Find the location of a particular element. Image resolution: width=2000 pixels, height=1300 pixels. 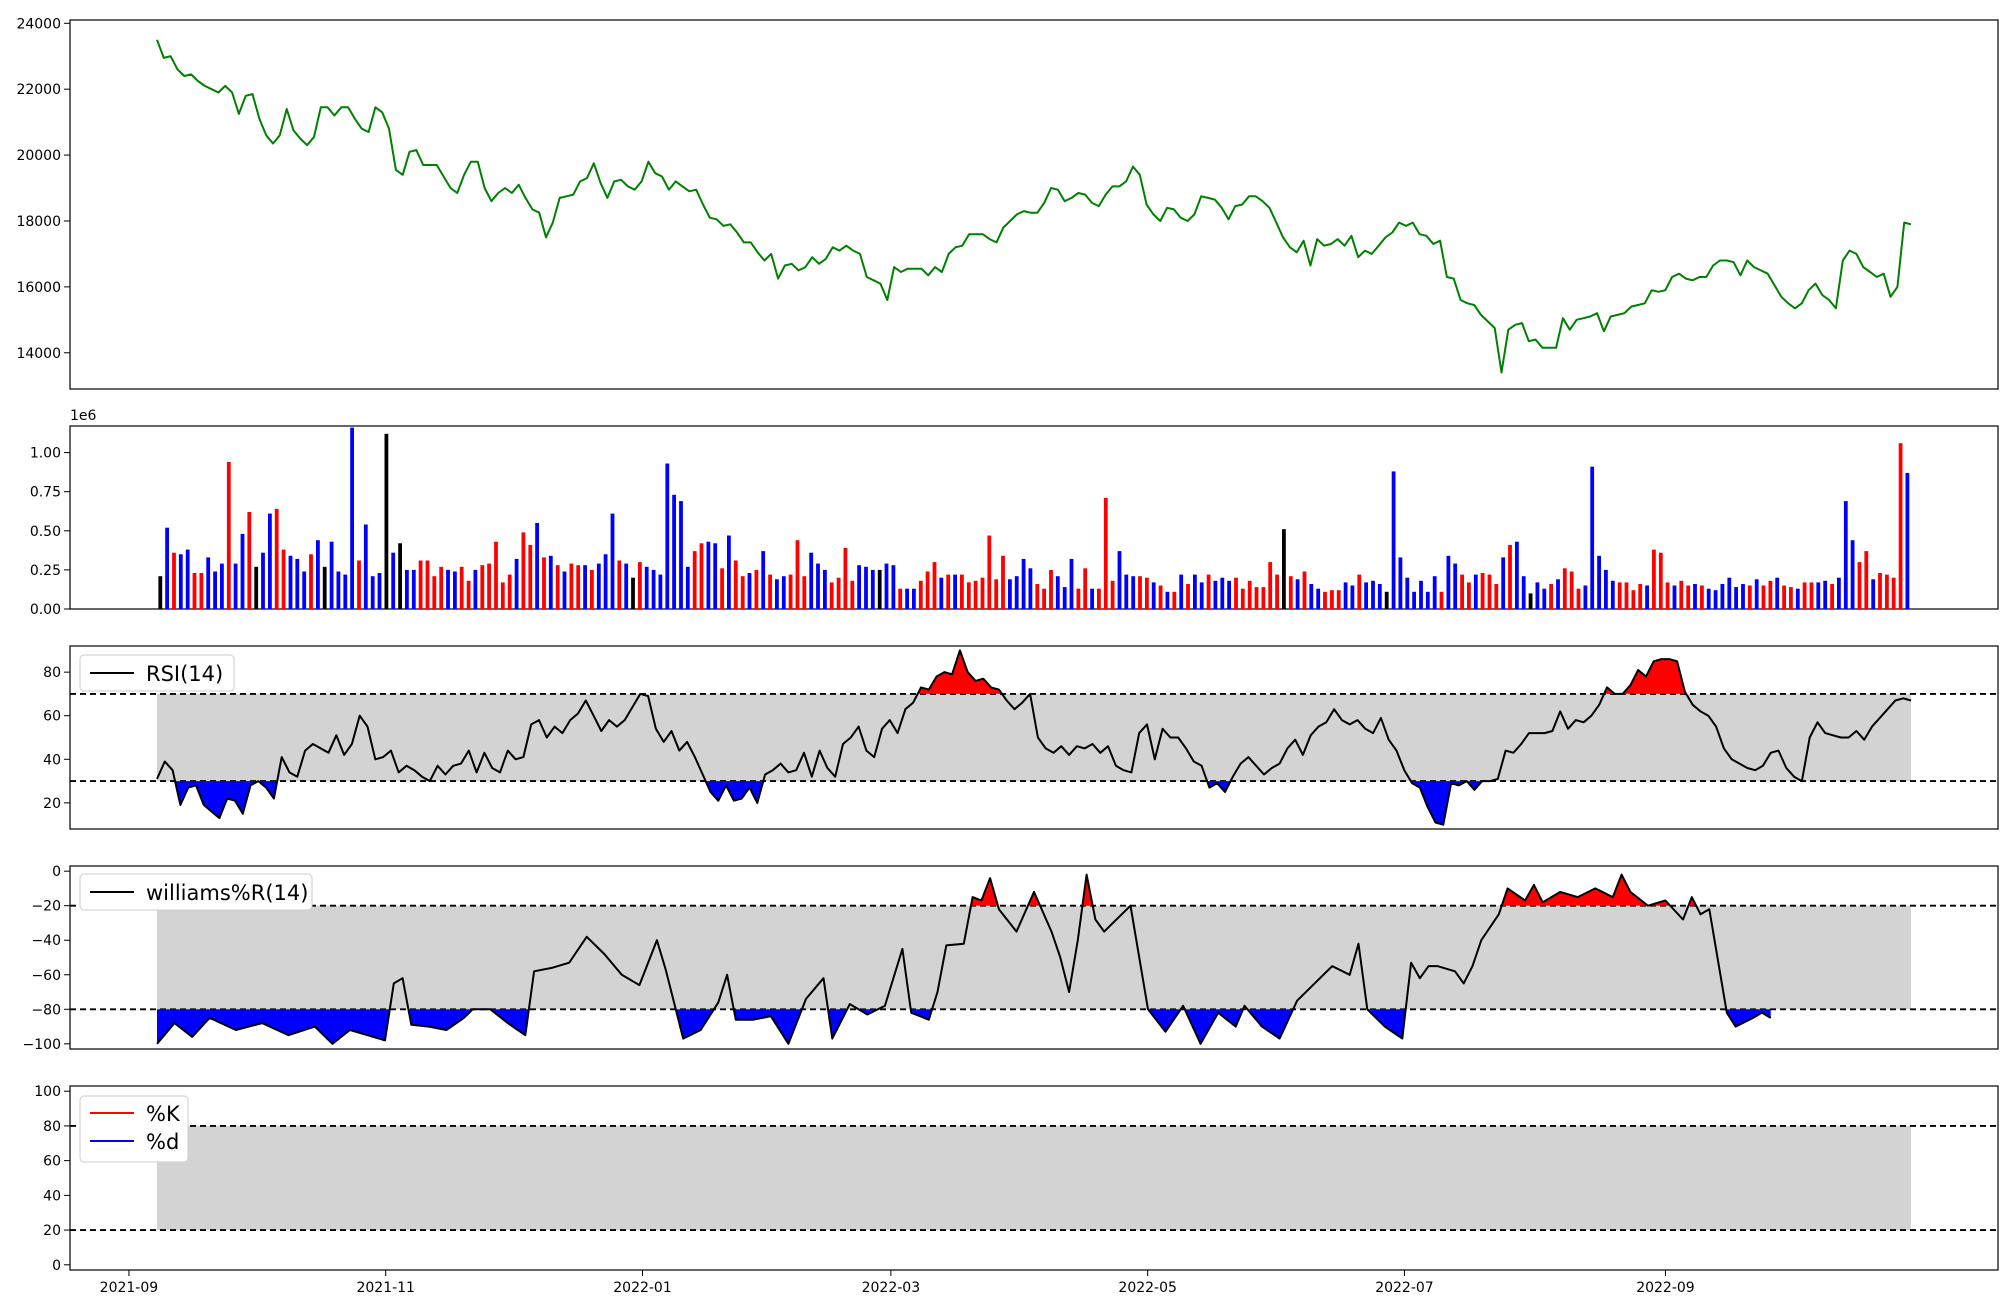

williams-neutral-band is located at coordinates (1034, 957).